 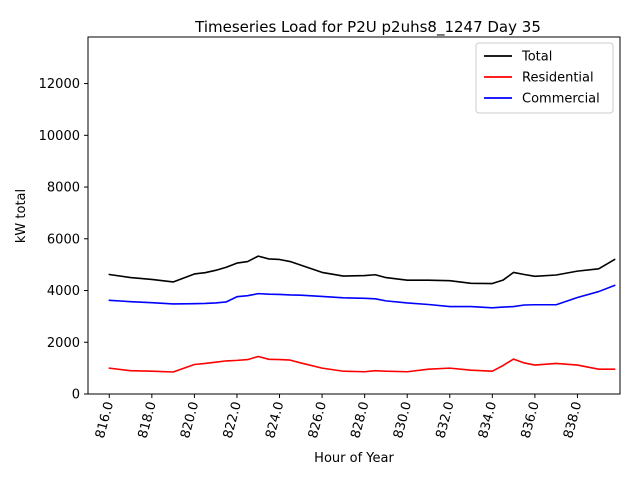 I want to click on y-tick-label: 2000, so click(x=63, y=343).